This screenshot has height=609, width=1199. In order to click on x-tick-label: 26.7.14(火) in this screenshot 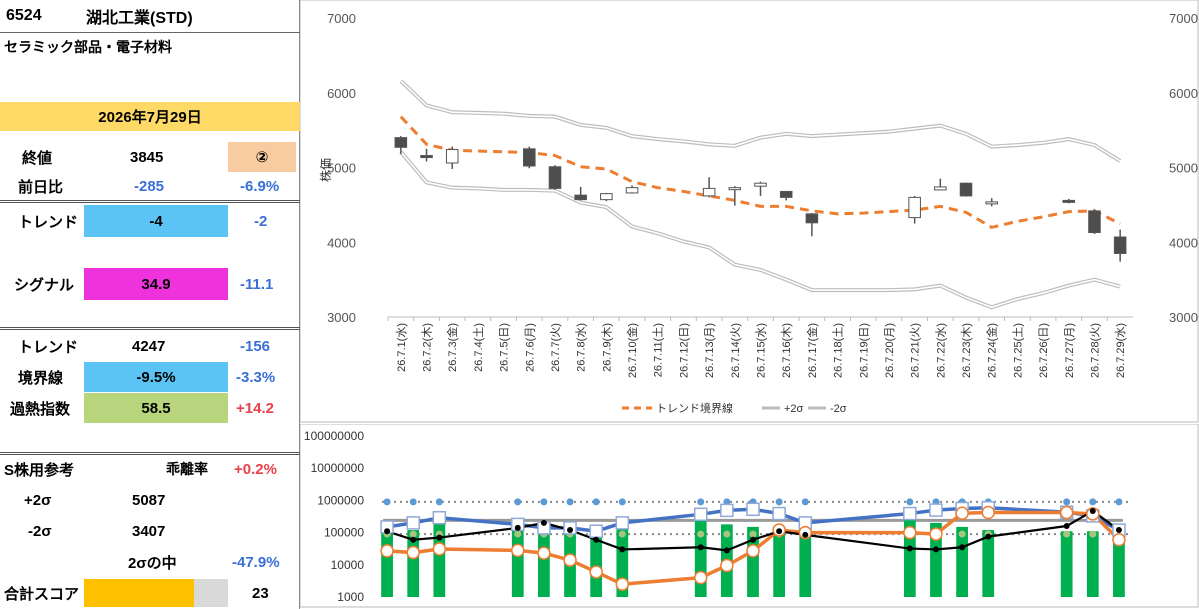, I will do `click(736, 350)`.